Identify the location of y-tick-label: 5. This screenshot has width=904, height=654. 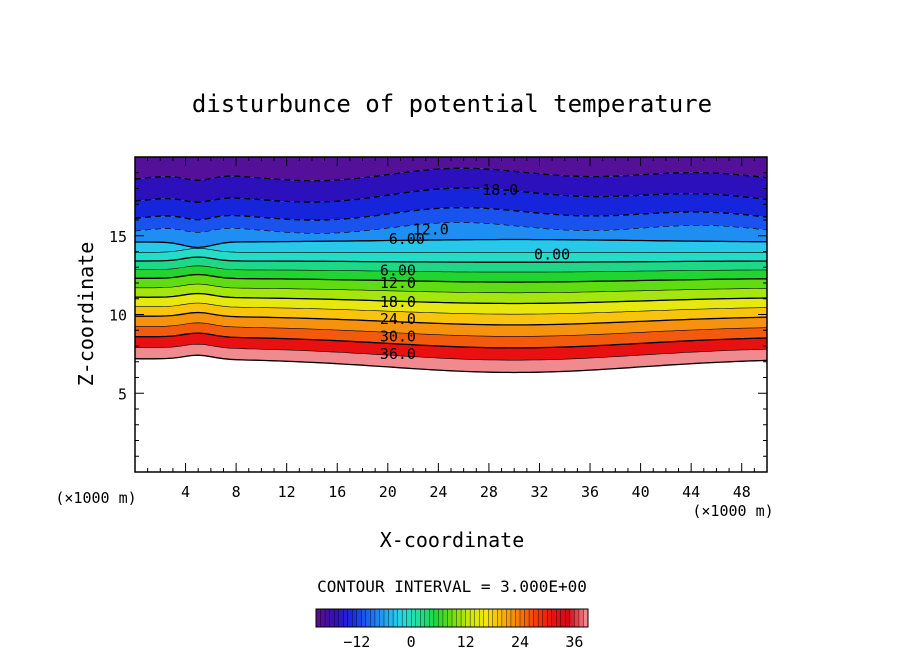
(122, 394).